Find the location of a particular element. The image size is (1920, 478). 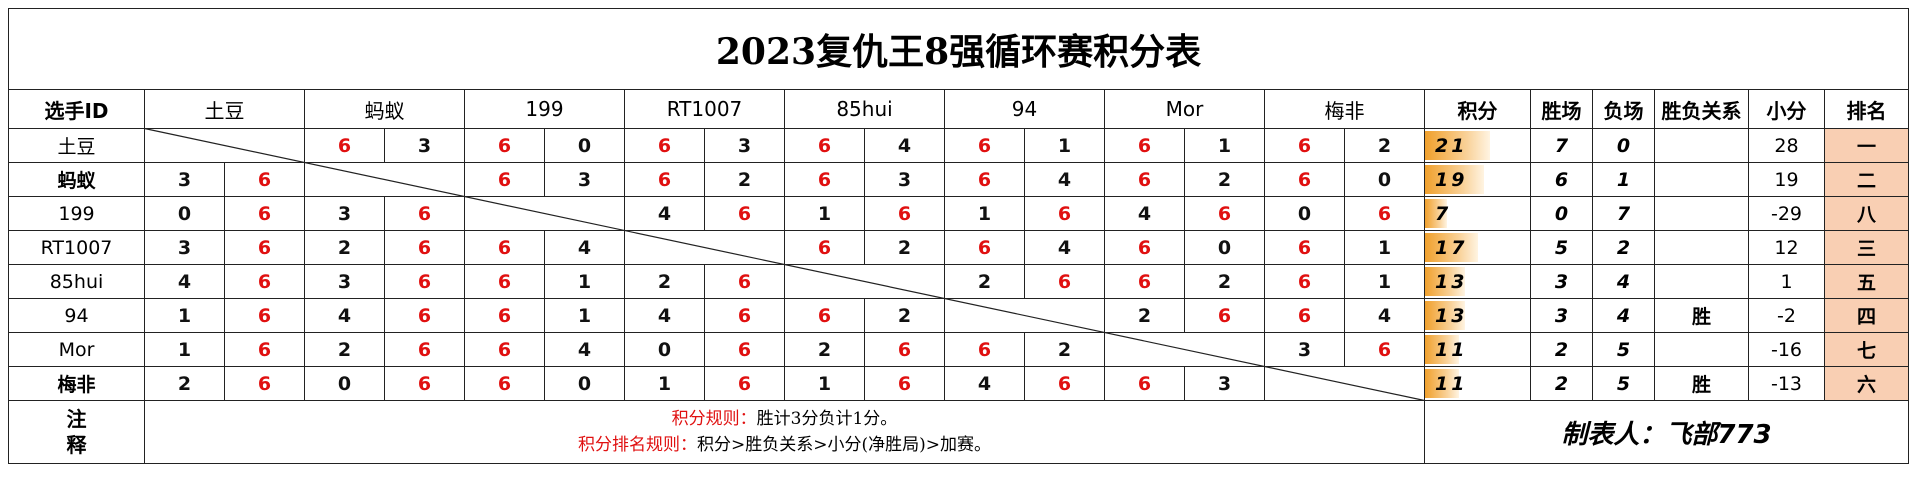

score-opponent: 1 is located at coordinates (584, 315).